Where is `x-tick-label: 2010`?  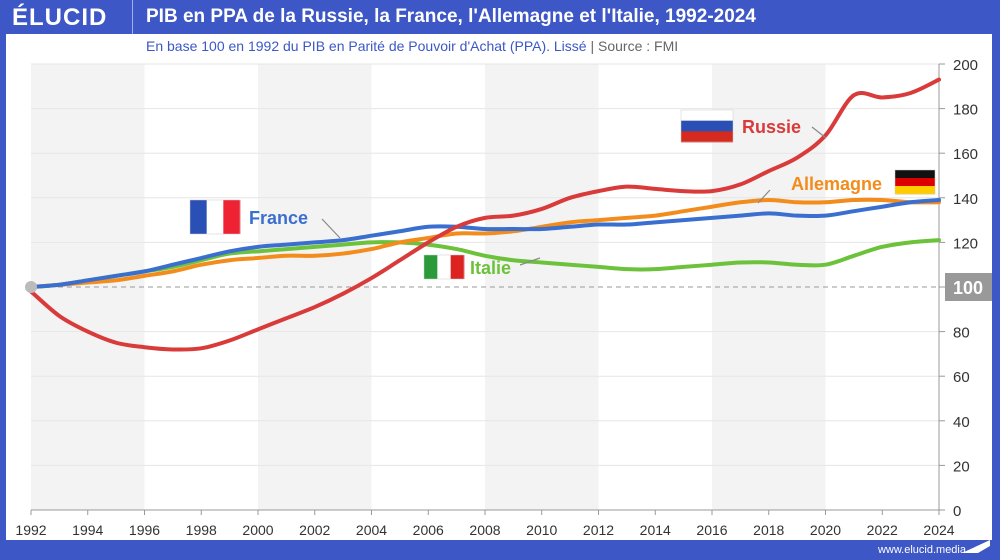 x-tick-label: 2010 is located at coordinates (541, 530).